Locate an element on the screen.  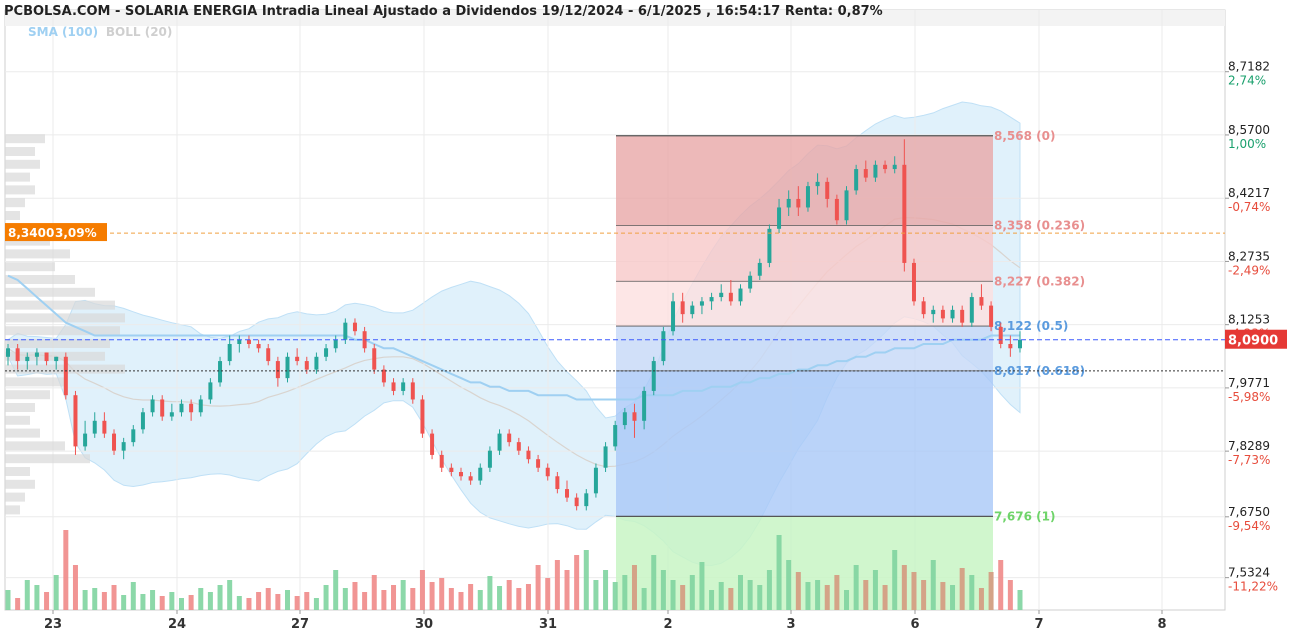
fib-level-label: 8,122 (0.5) is located at coordinates (1031, 326).